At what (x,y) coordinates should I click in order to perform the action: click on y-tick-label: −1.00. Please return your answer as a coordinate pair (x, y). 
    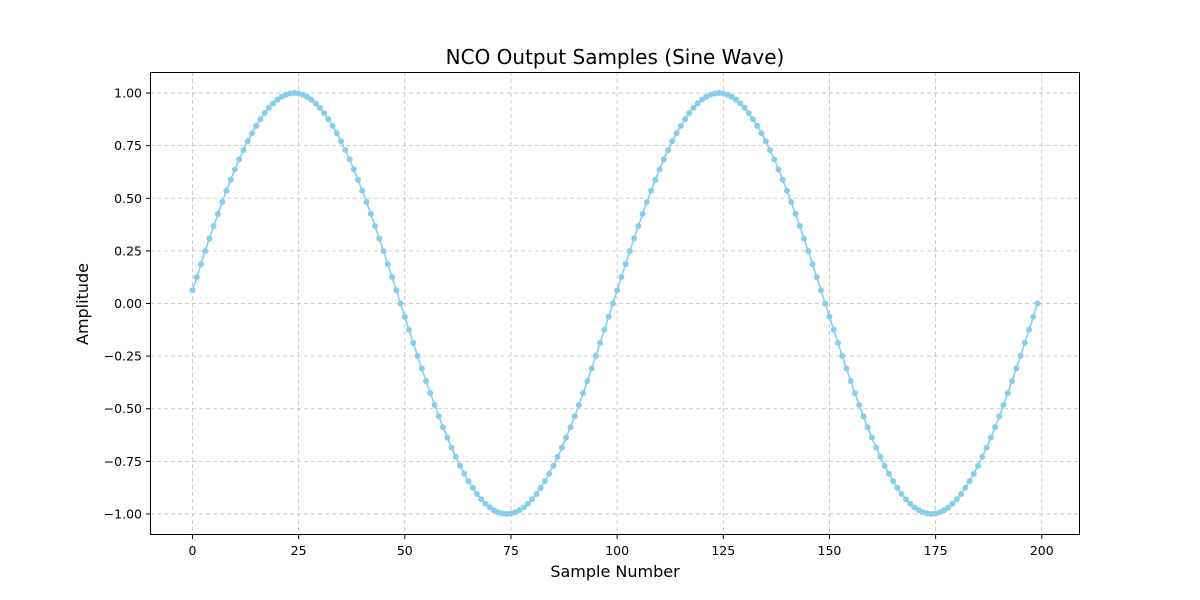
    Looking at the image, I should click on (123, 513).